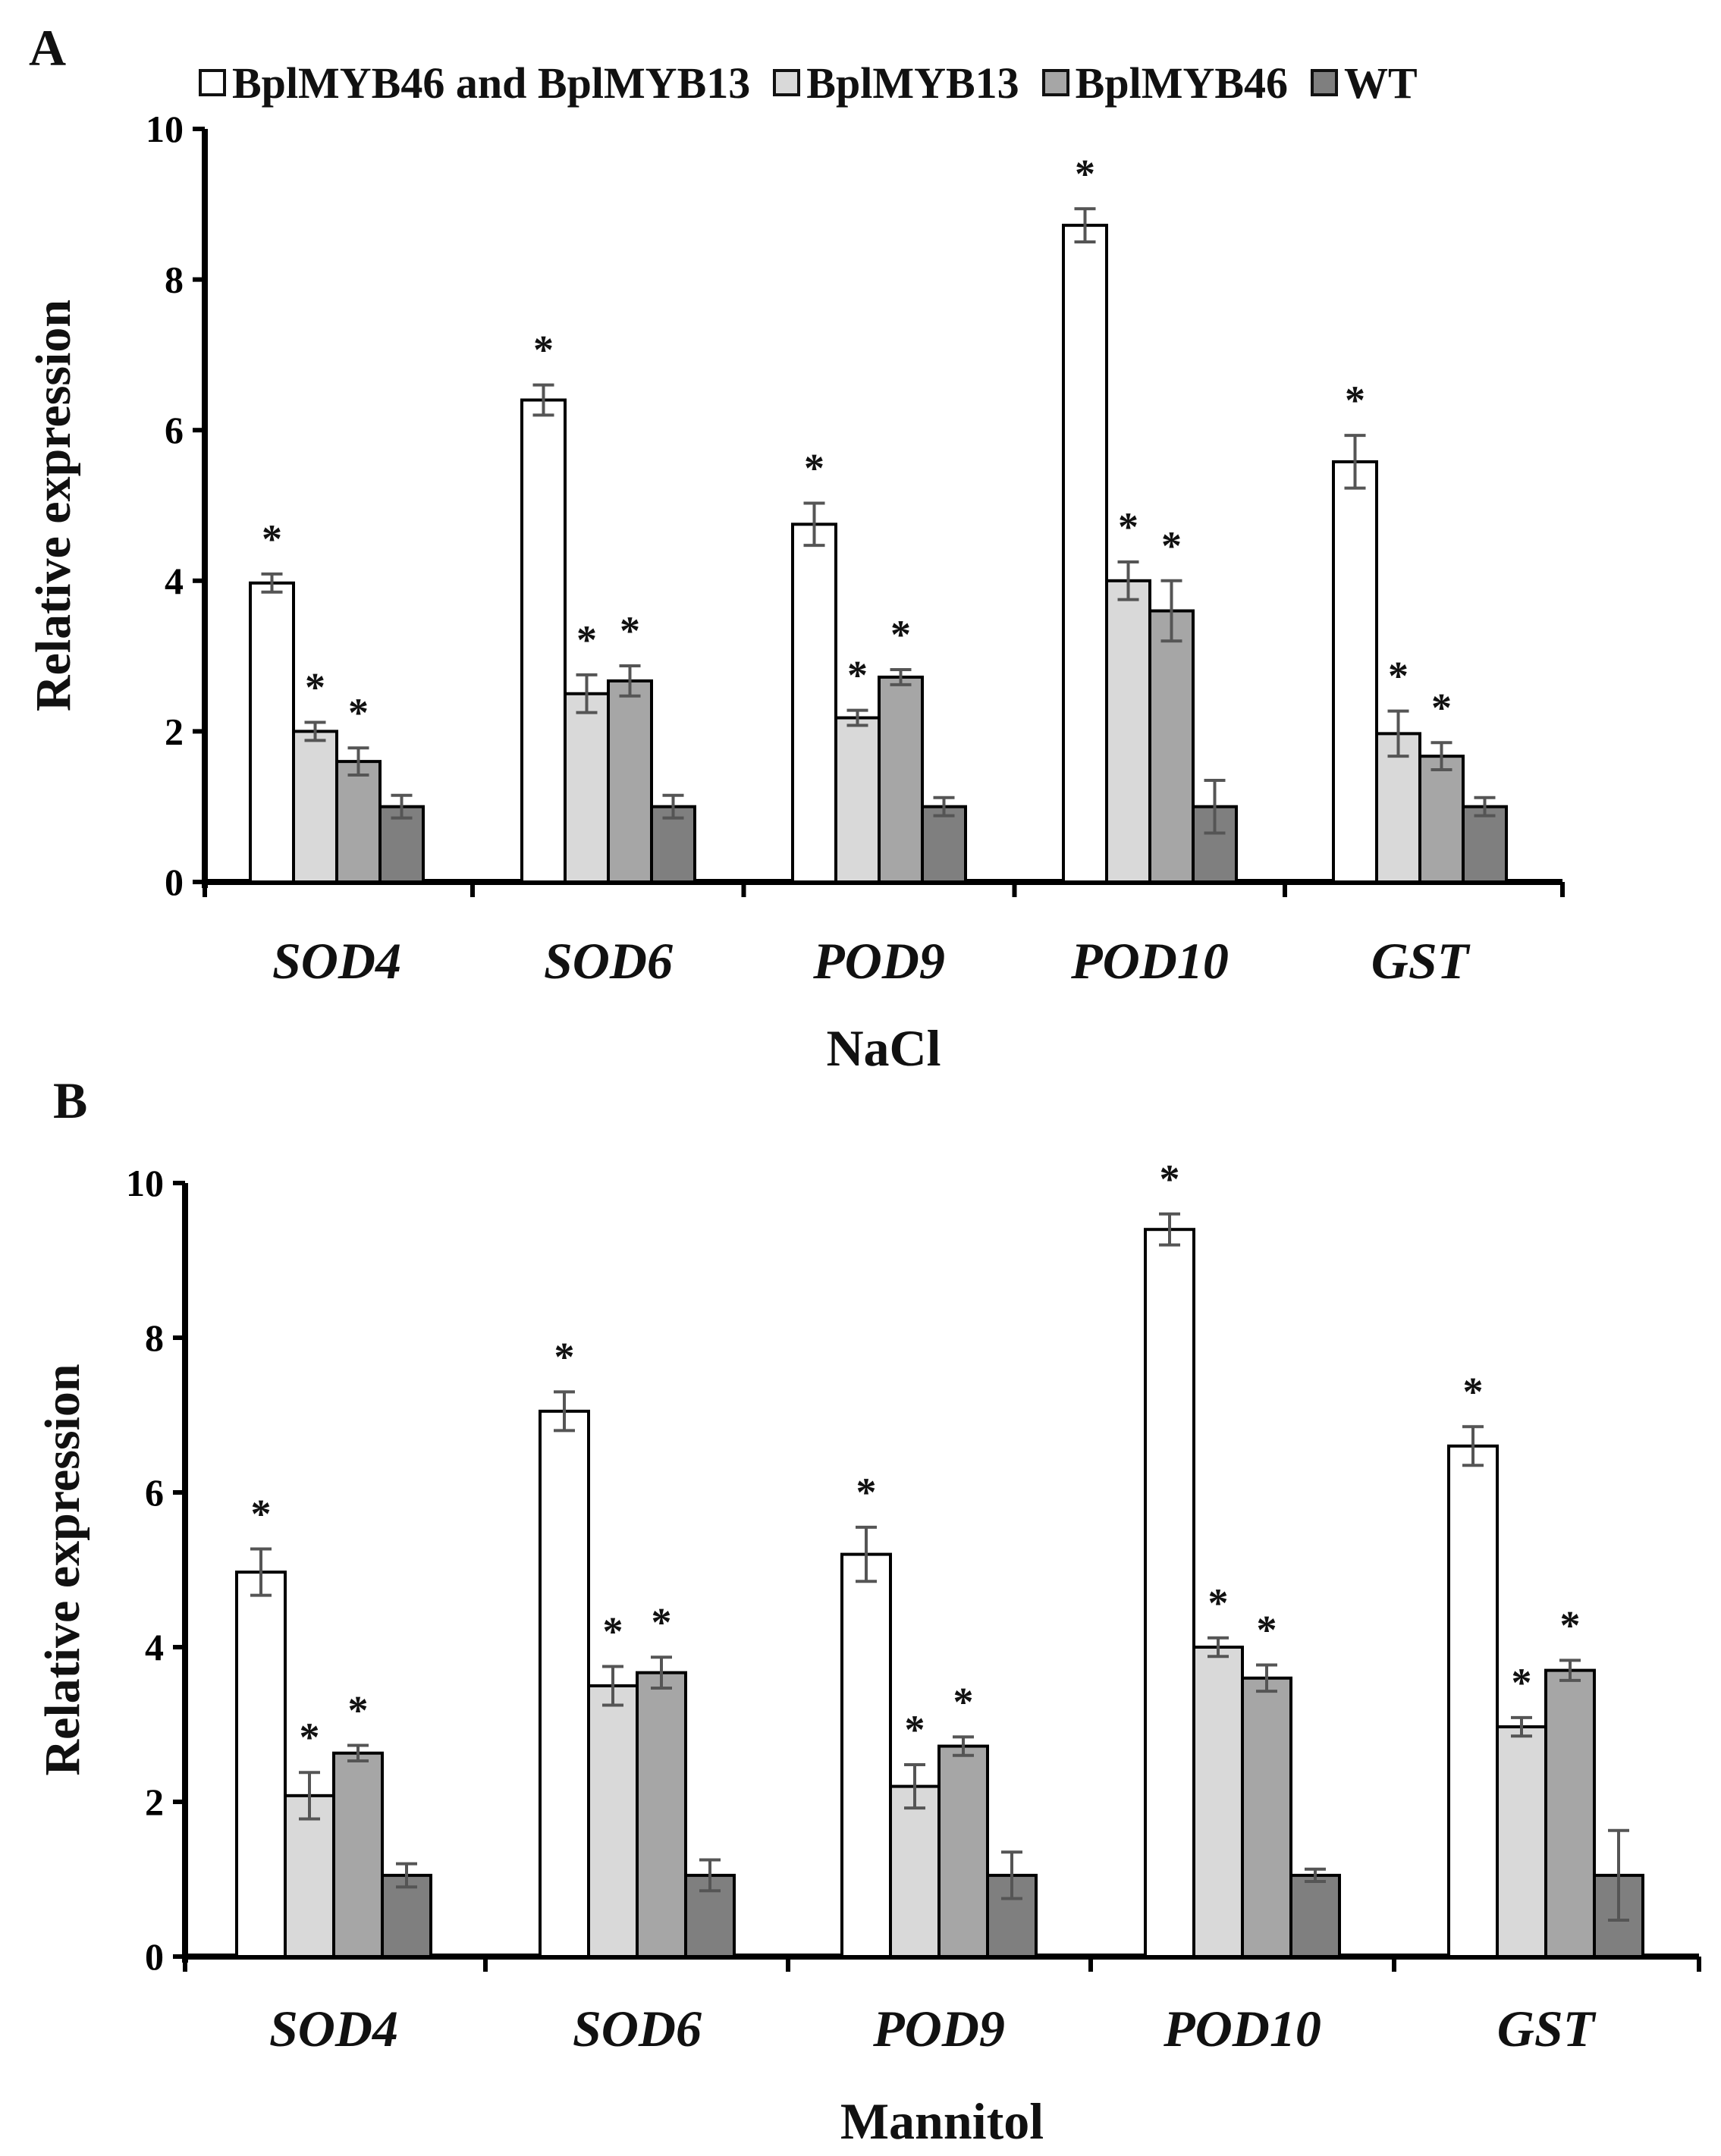 This screenshot has height=2156, width=1721. I want to click on panel-b-y-tick-label: 6, so click(155, 1492).